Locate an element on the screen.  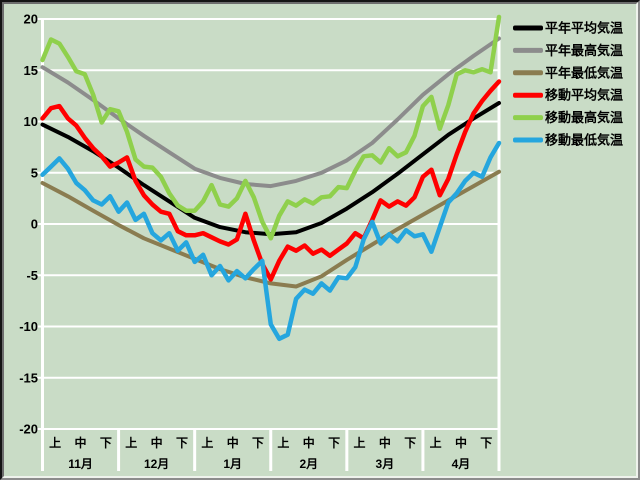
y-tick-label: 20 is located at coordinates (31, 19).